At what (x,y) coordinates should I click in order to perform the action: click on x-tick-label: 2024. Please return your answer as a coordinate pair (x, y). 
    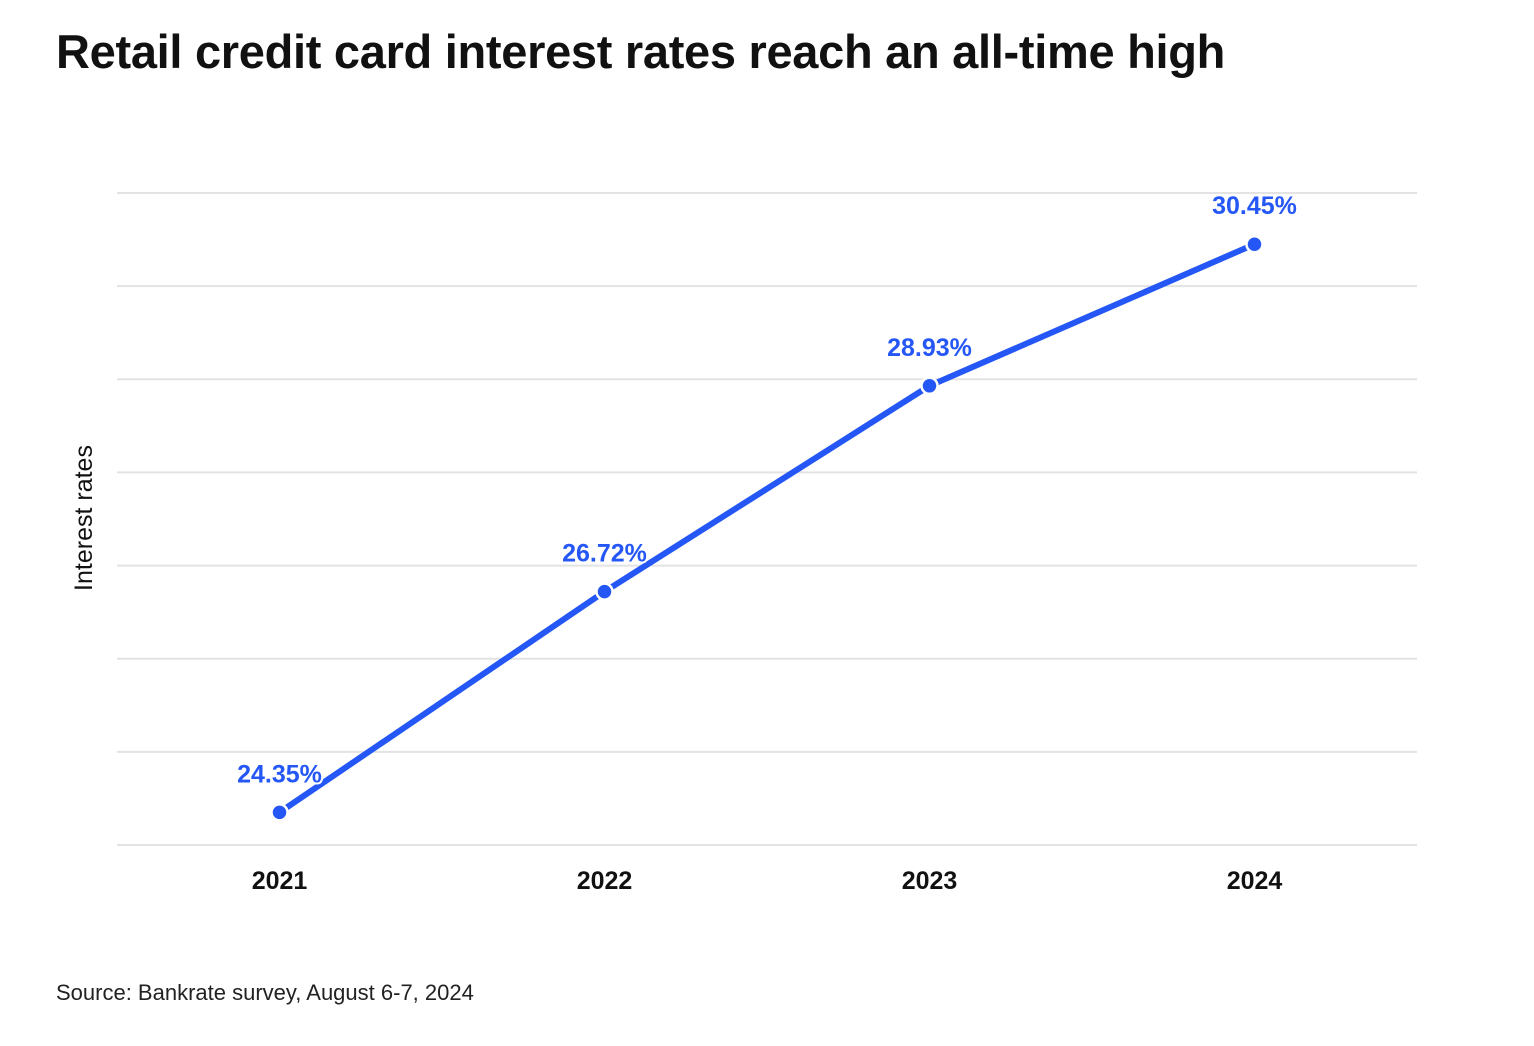
    Looking at the image, I should click on (1255, 881).